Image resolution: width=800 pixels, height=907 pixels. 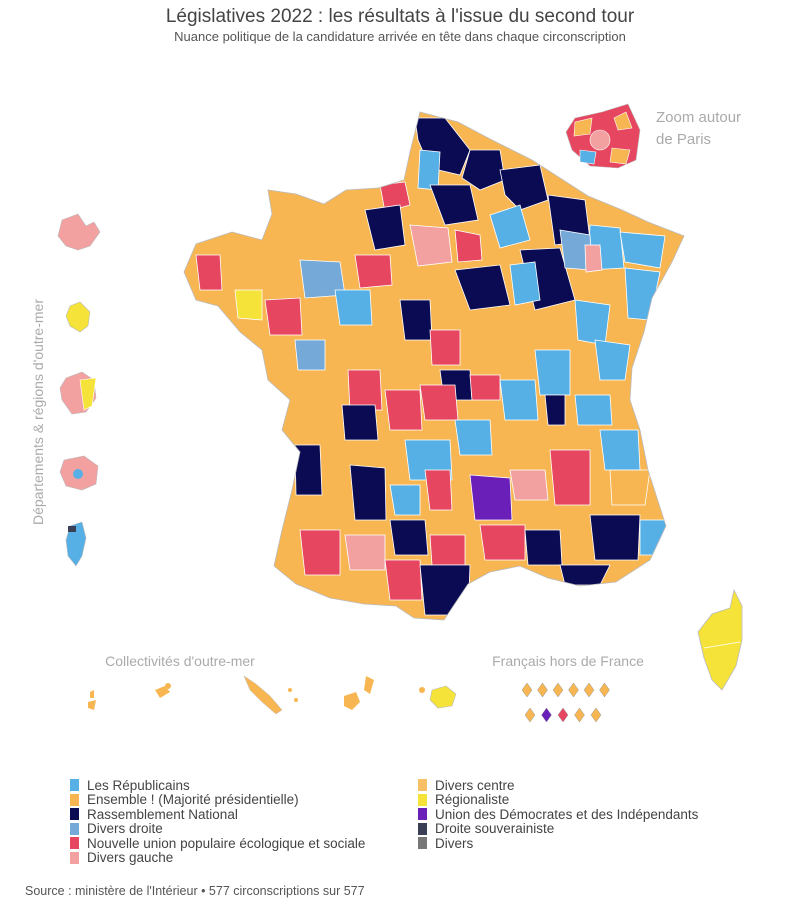 What do you see at coordinates (125, 829) in the screenshot?
I see `legend-label: Divers droite` at bounding box center [125, 829].